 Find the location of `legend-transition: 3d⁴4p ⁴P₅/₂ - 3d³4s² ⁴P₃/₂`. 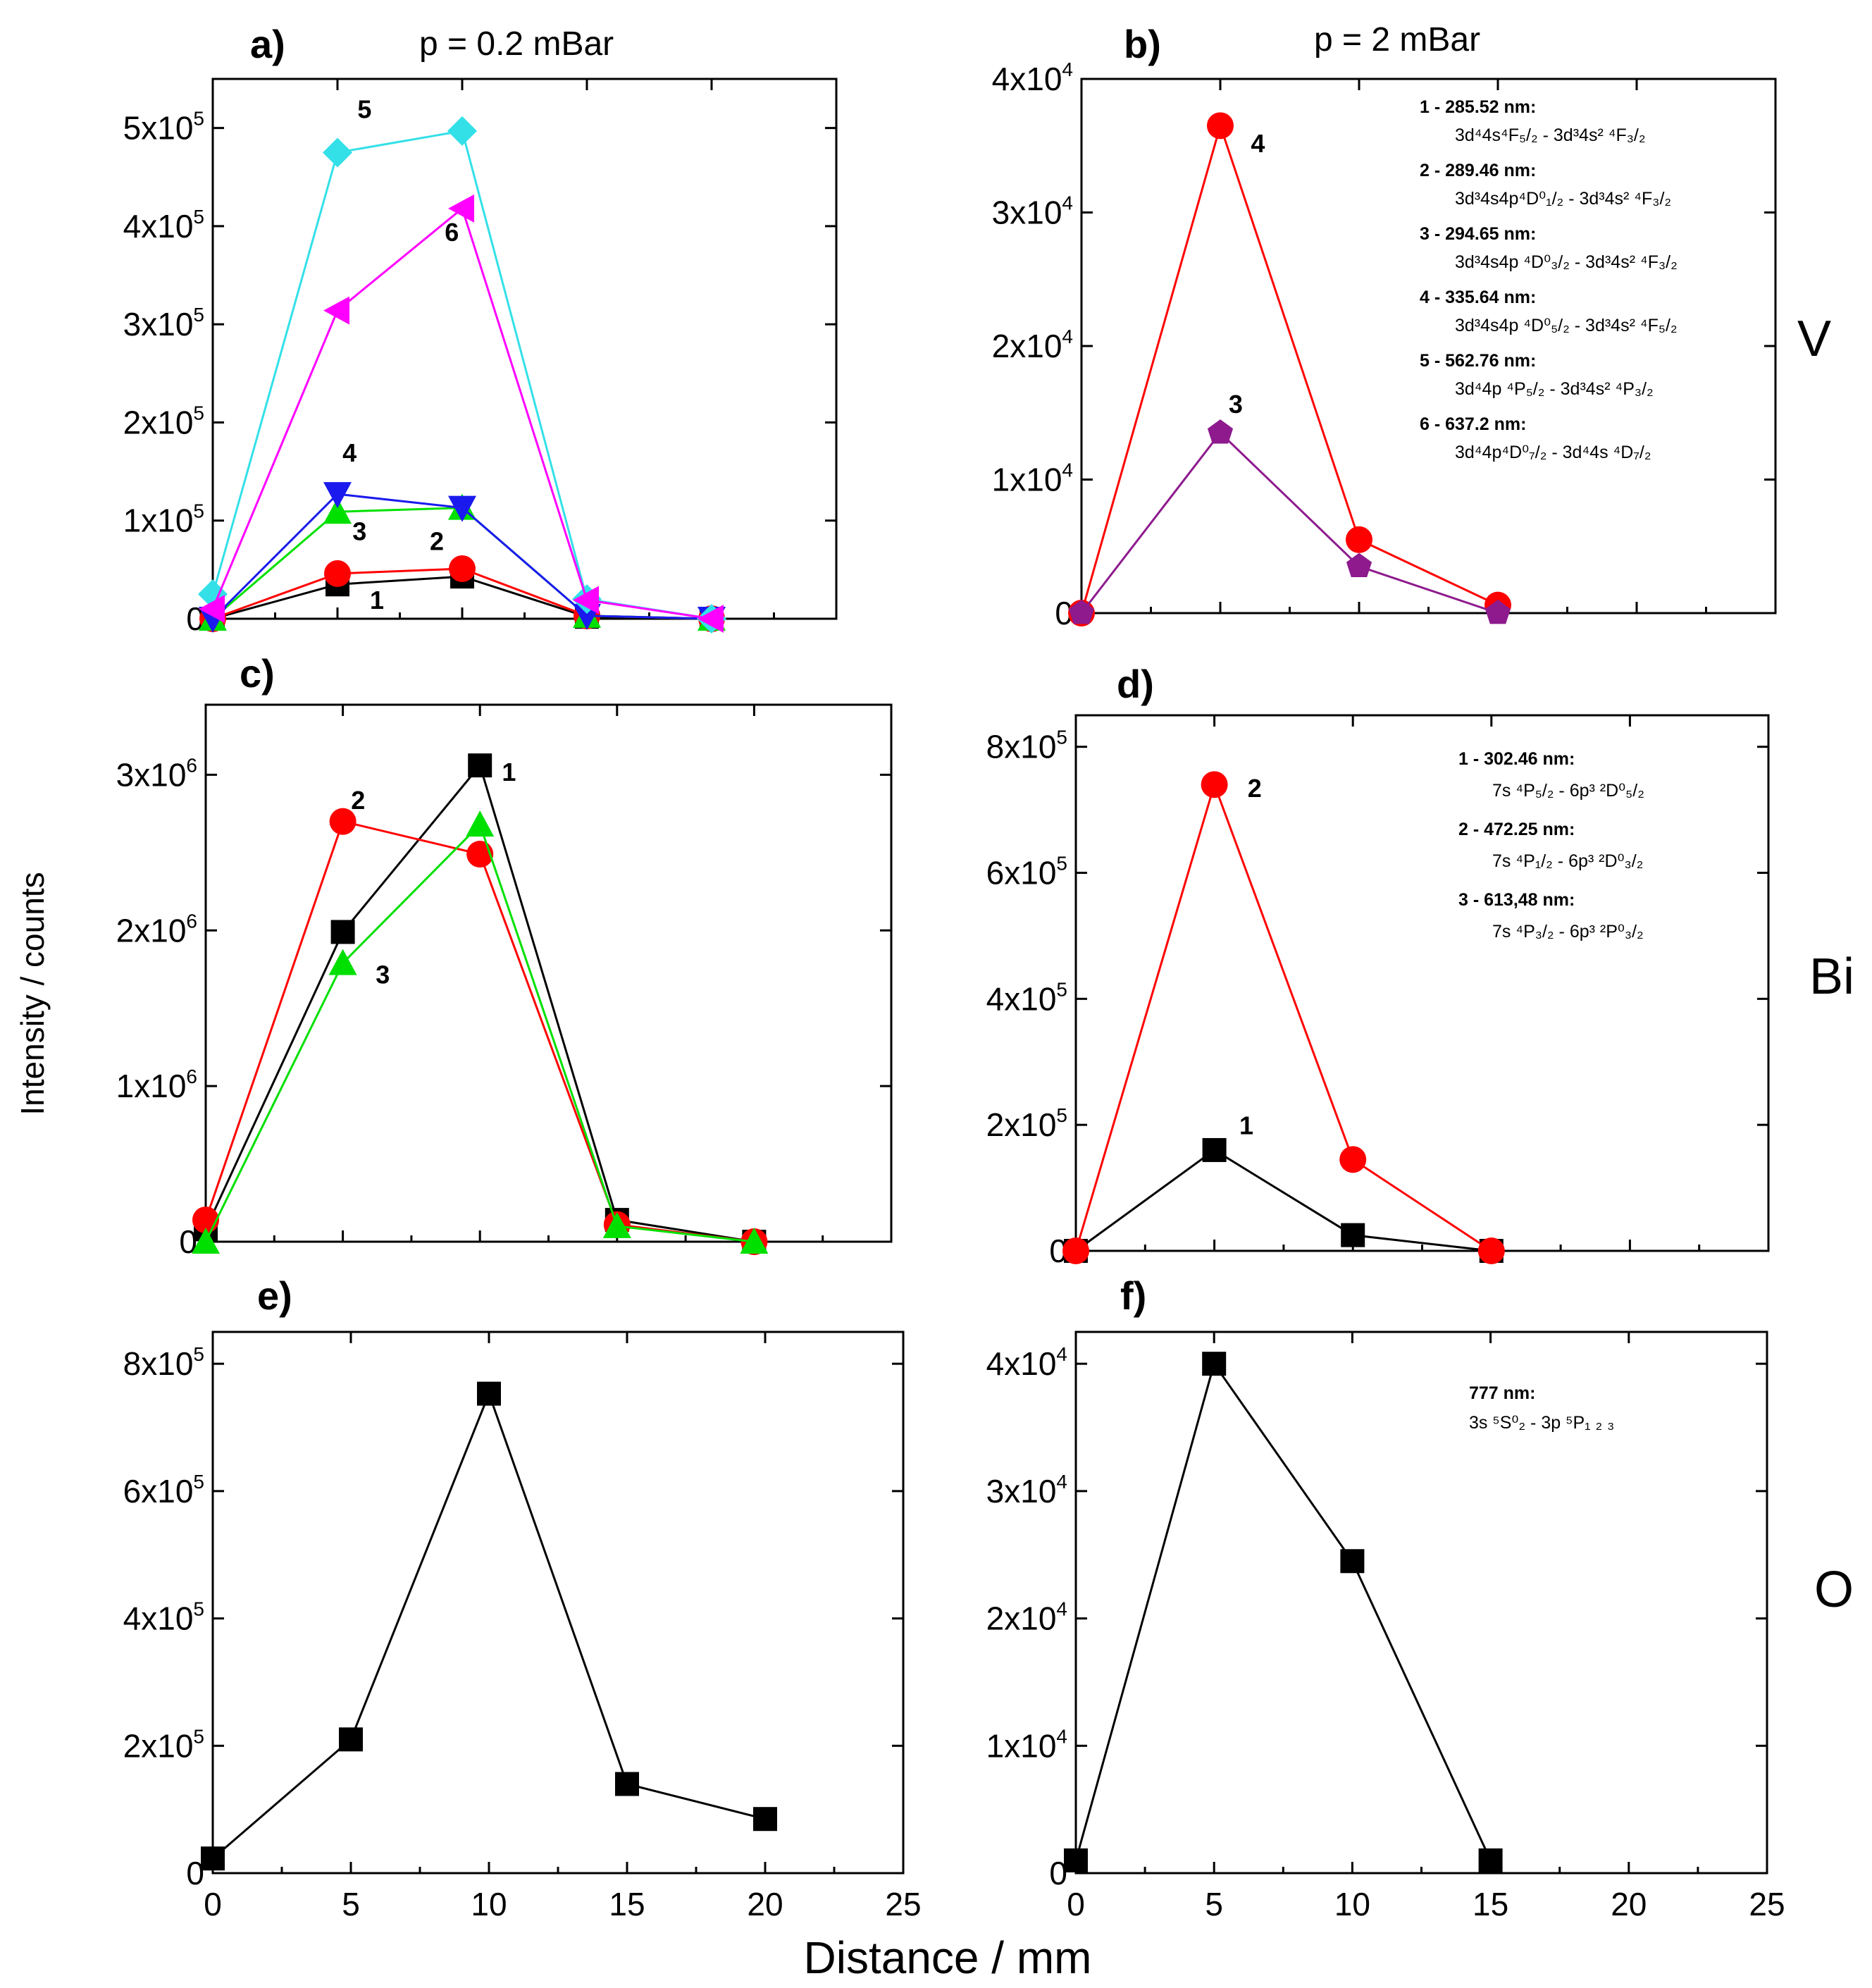

legend-transition: 3d⁴4p ⁴P₅/₂ - 3d³4s² ⁴P₃/₂ is located at coordinates (1554, 389).